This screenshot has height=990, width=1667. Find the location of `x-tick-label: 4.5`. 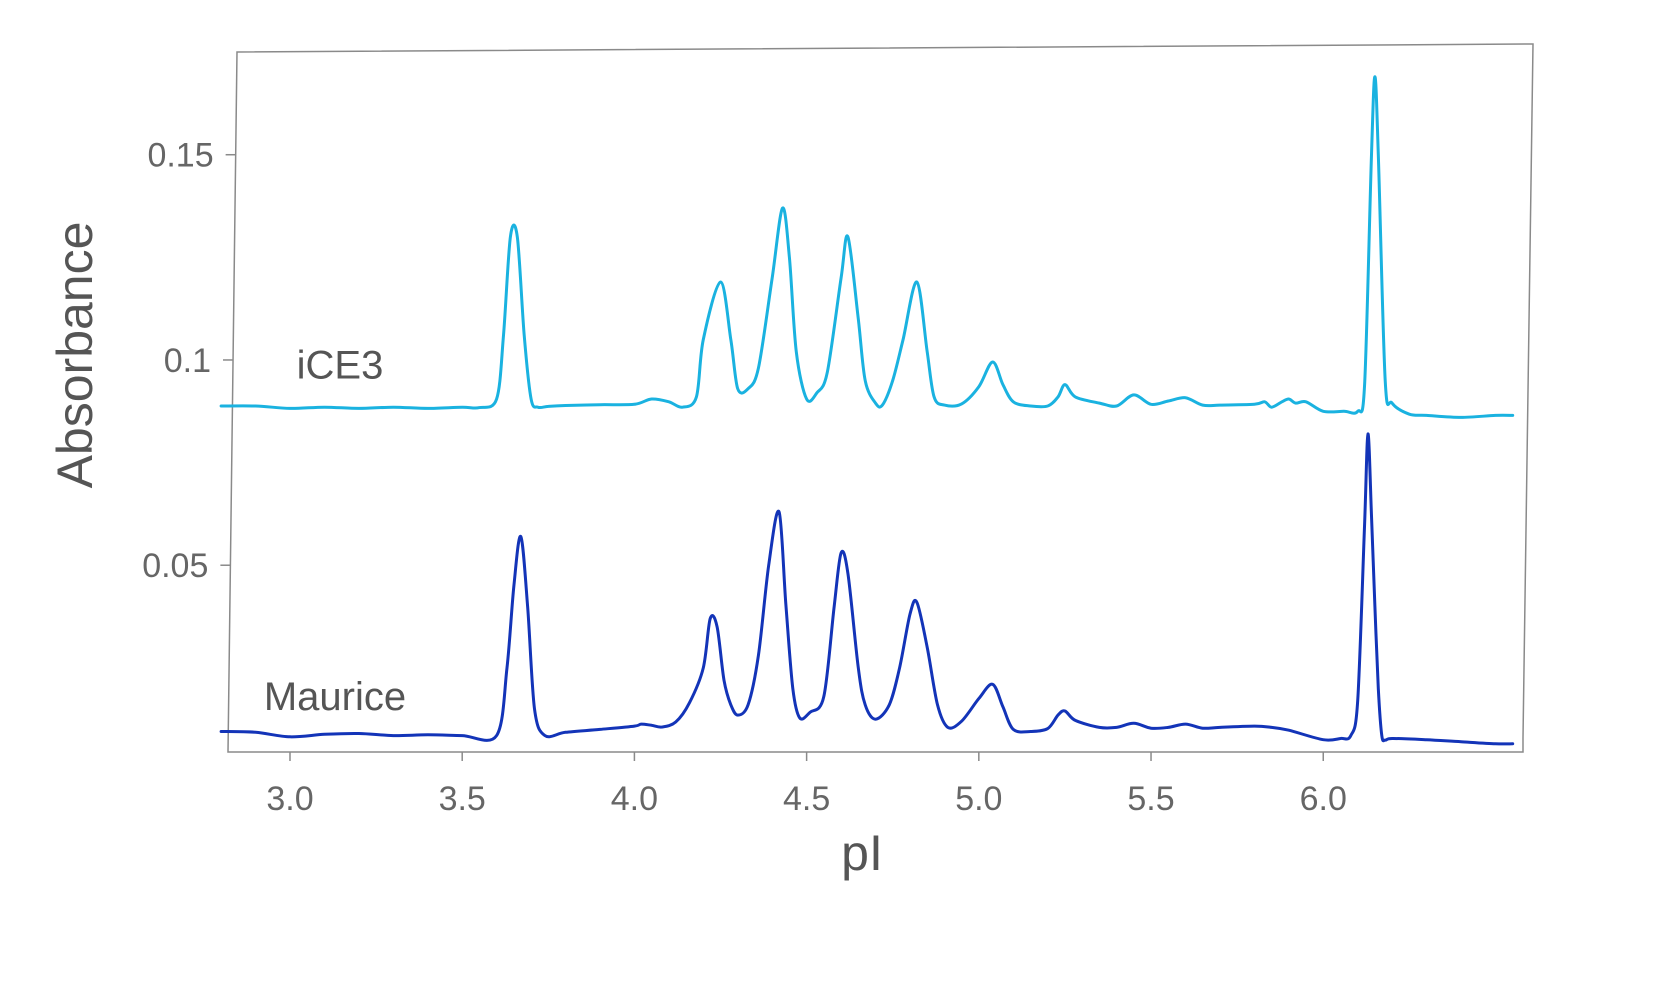

x-tick-label: 4.5 is located at coordinates (806, 799).